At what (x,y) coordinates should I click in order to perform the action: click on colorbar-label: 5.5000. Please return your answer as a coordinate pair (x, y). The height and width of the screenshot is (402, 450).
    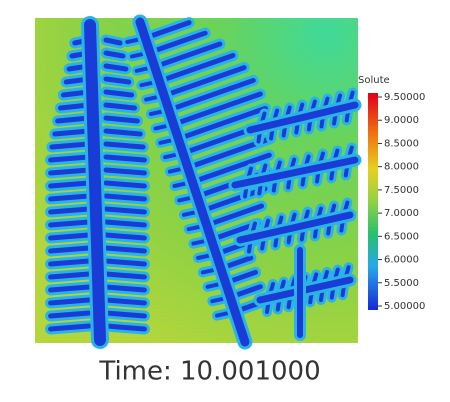
    Looking at the image, I should click on (401, 283).